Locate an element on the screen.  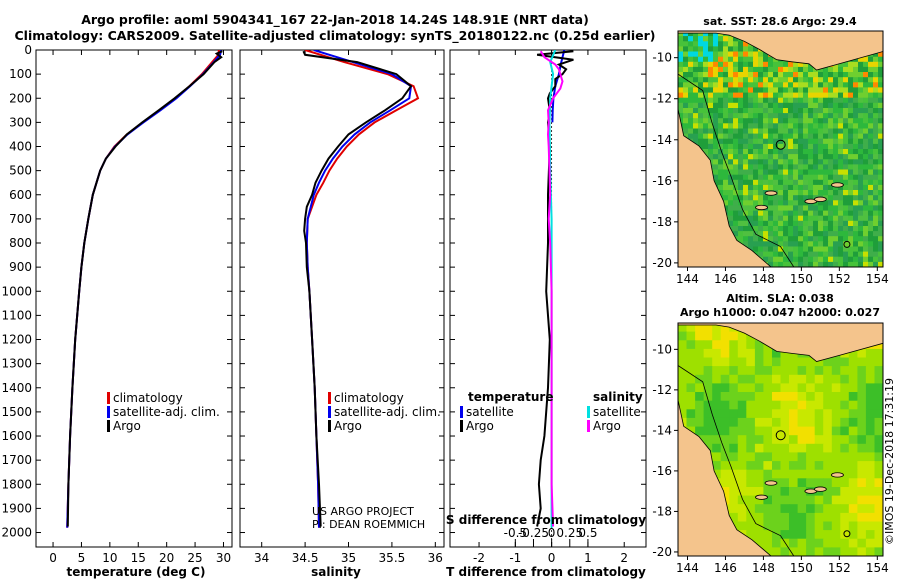
legend-swatch is located at coordinates (108, 398).